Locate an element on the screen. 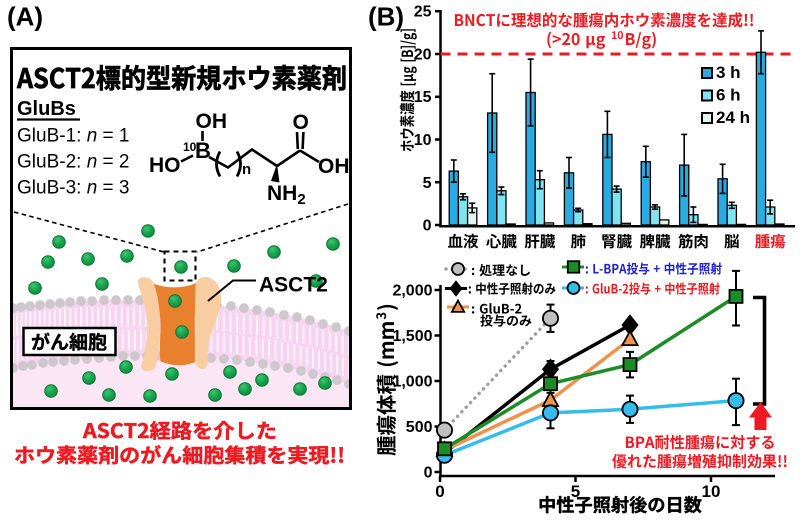 This screenshot has width=800, height=520. svg-text: 20 is located at coordinates (423, 55).